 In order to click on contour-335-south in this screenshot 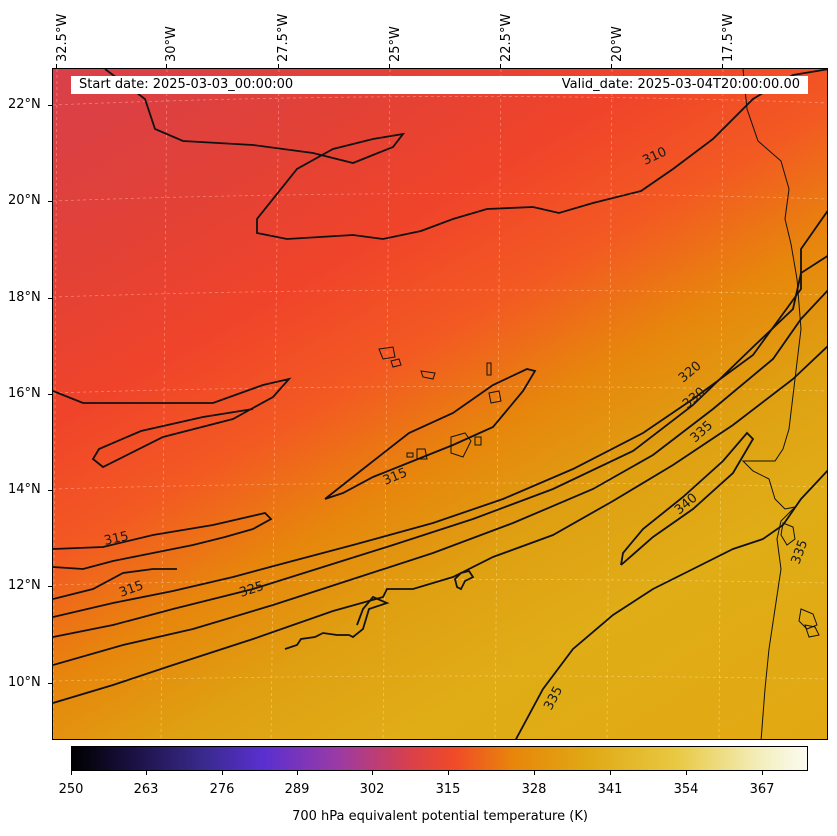, I will do `click(671, 604)`.